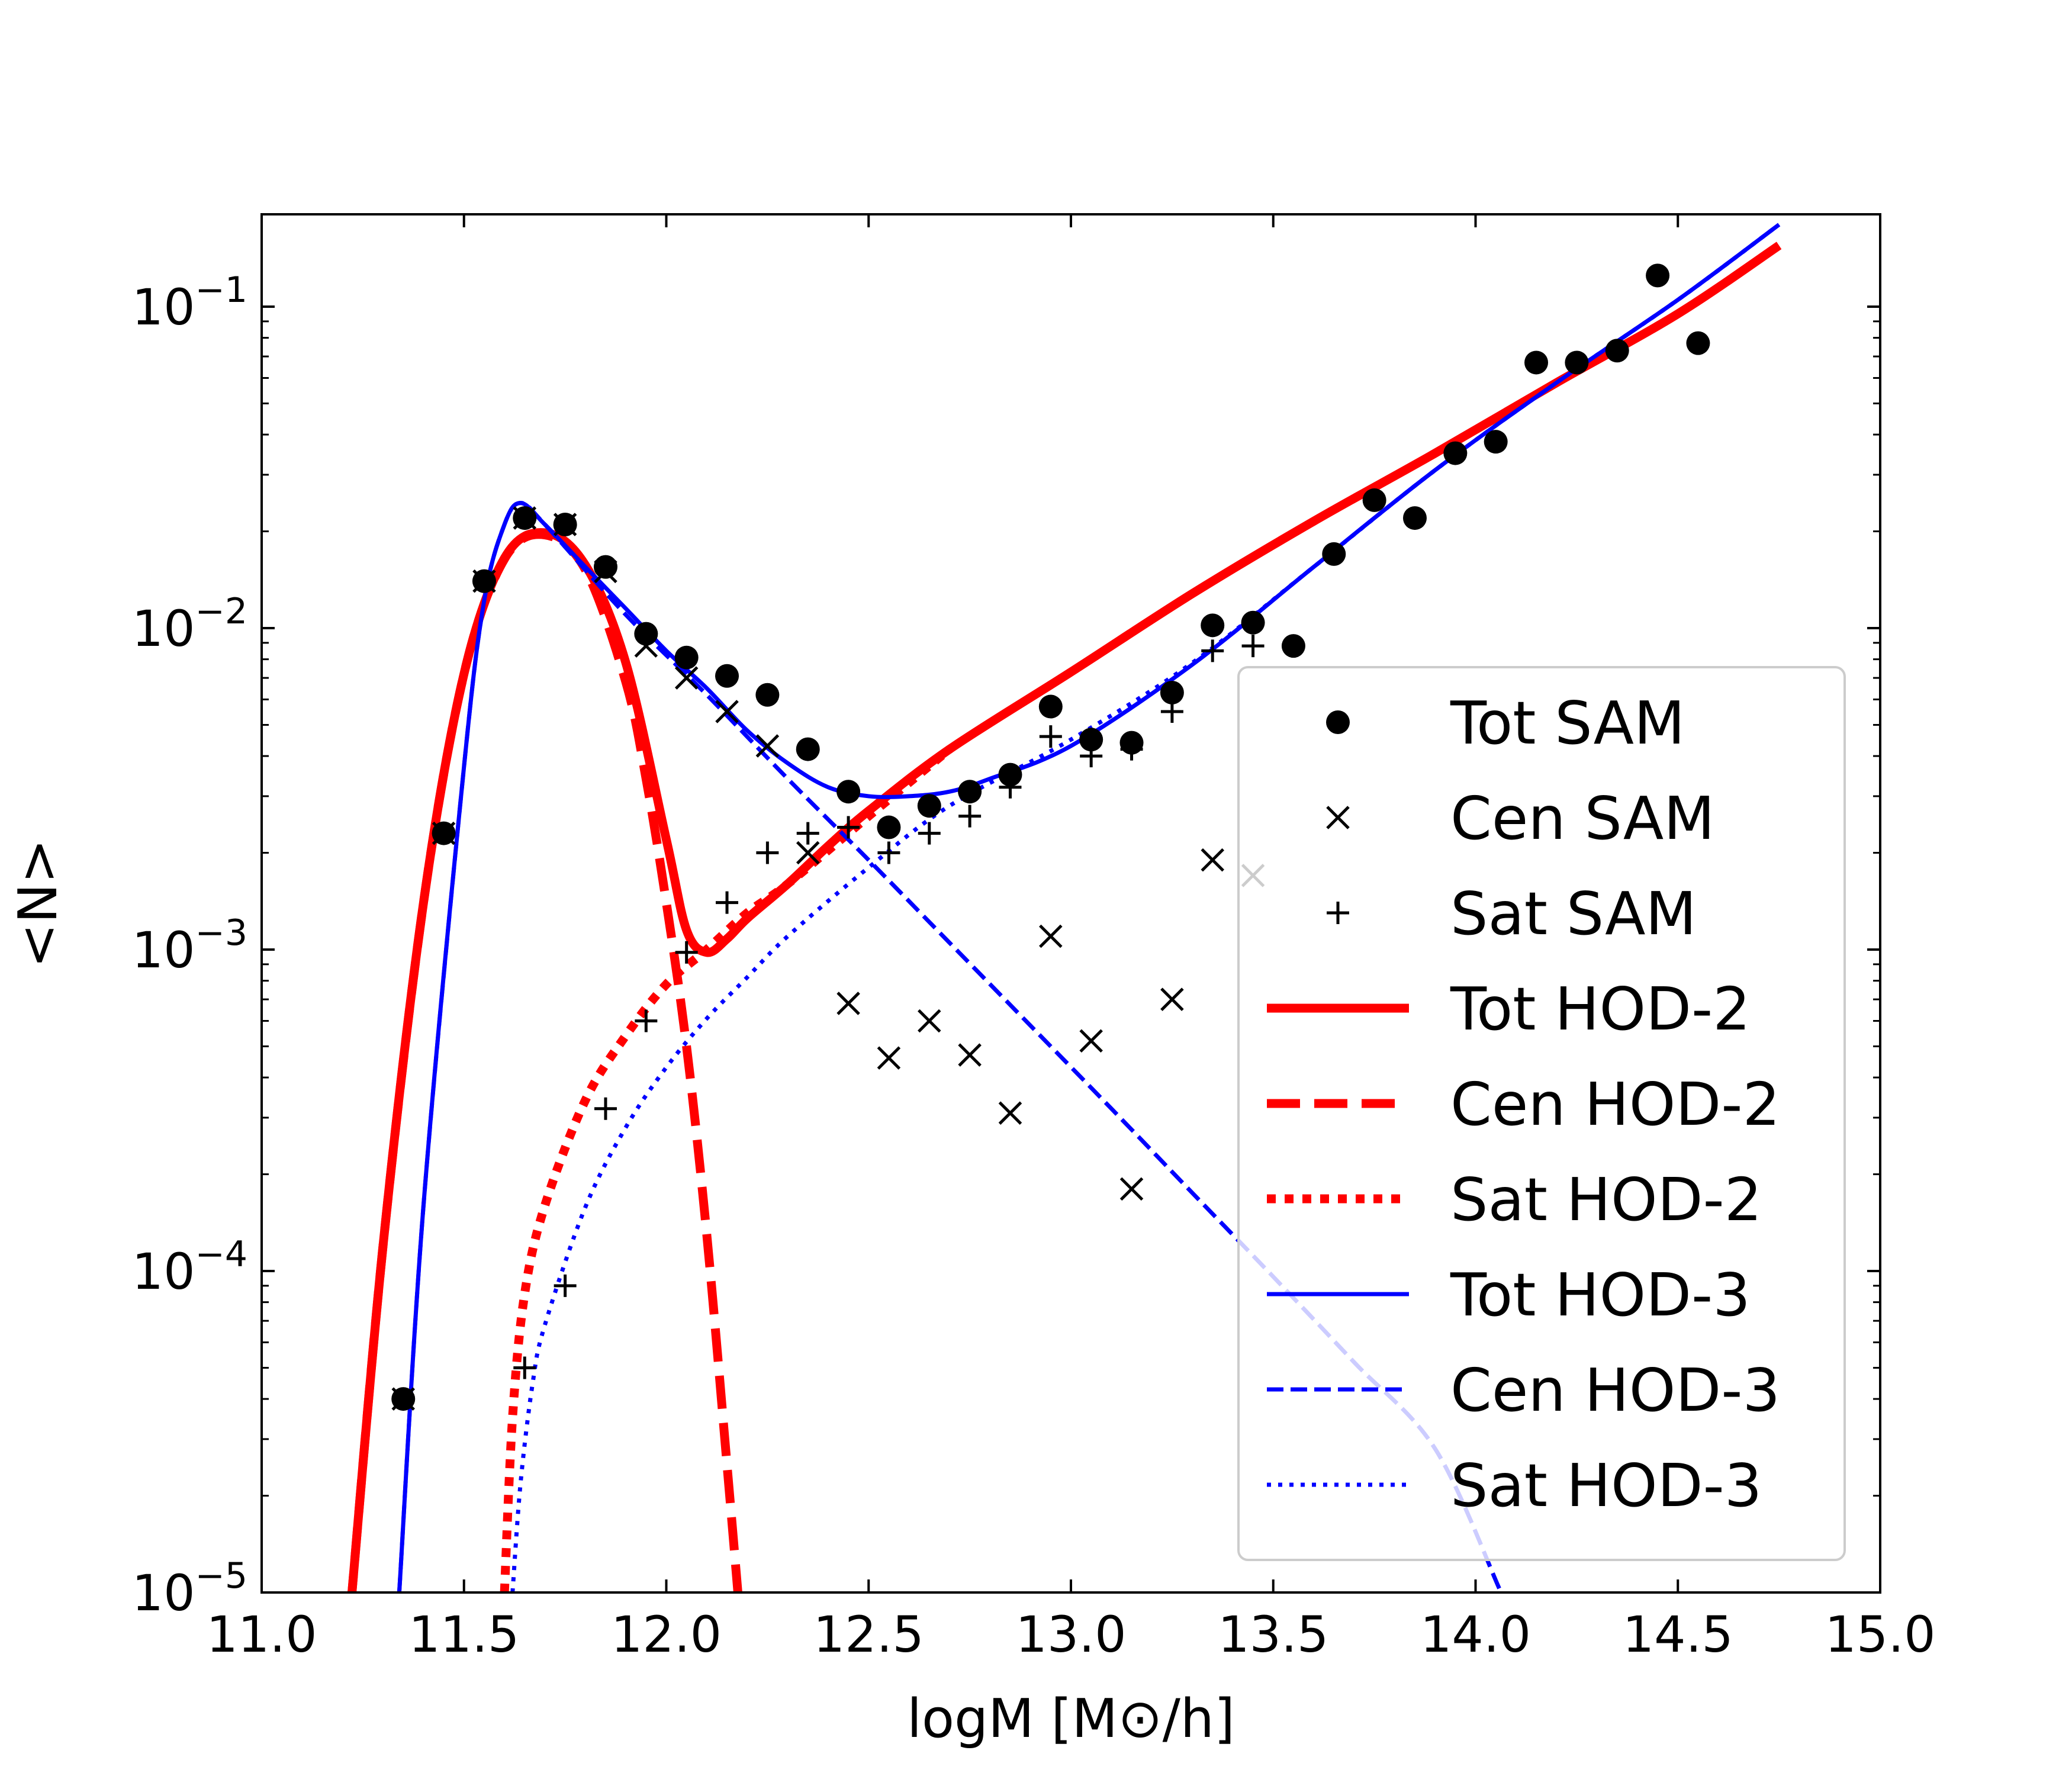 This screenshot has height=1776, width=2072. What do you see at coordinates (463, 1635) in the screenshot?
I see `x-tick-label: 11.5` at bounding box center [463, 1635].